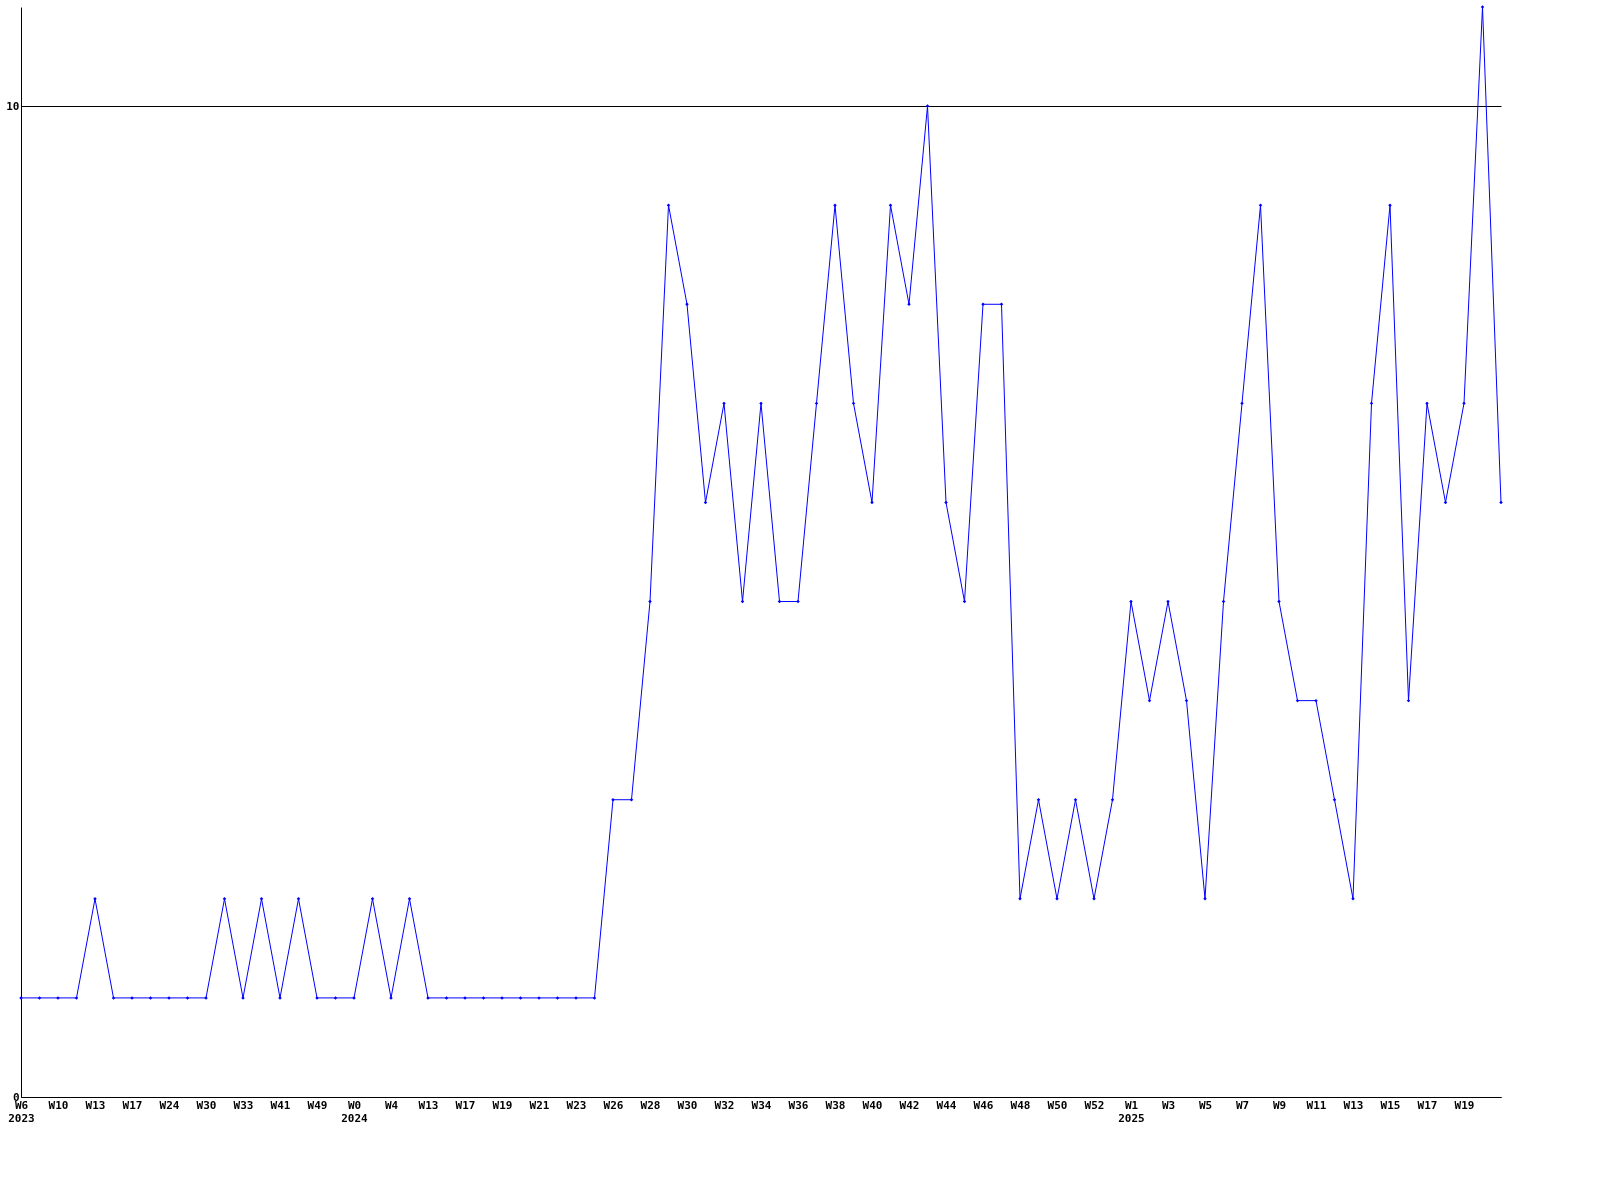 Image resolution: width=1600 pixels, height=1200 pixels. What do you see at coordinates (280, 1105) in the screenshot?
I see `x-tick-label: W41` at bounding box center [280, 1105].